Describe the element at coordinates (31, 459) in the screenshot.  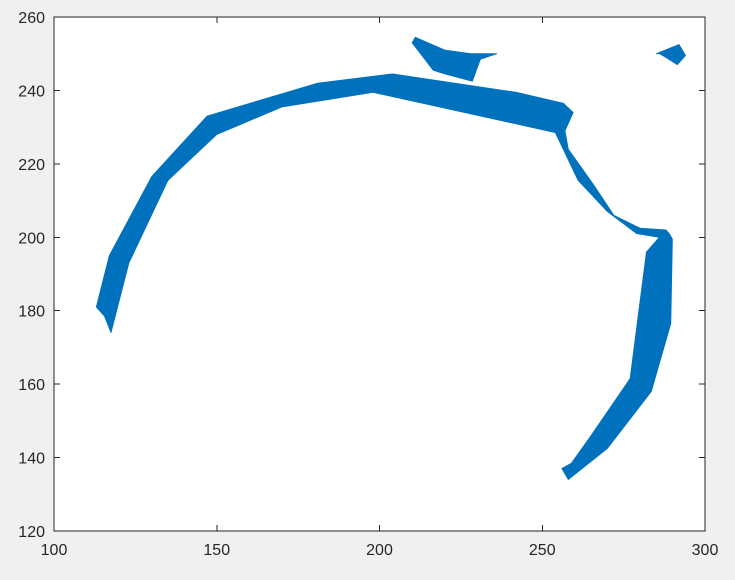
I see `y-tick-label: 140` at that location.